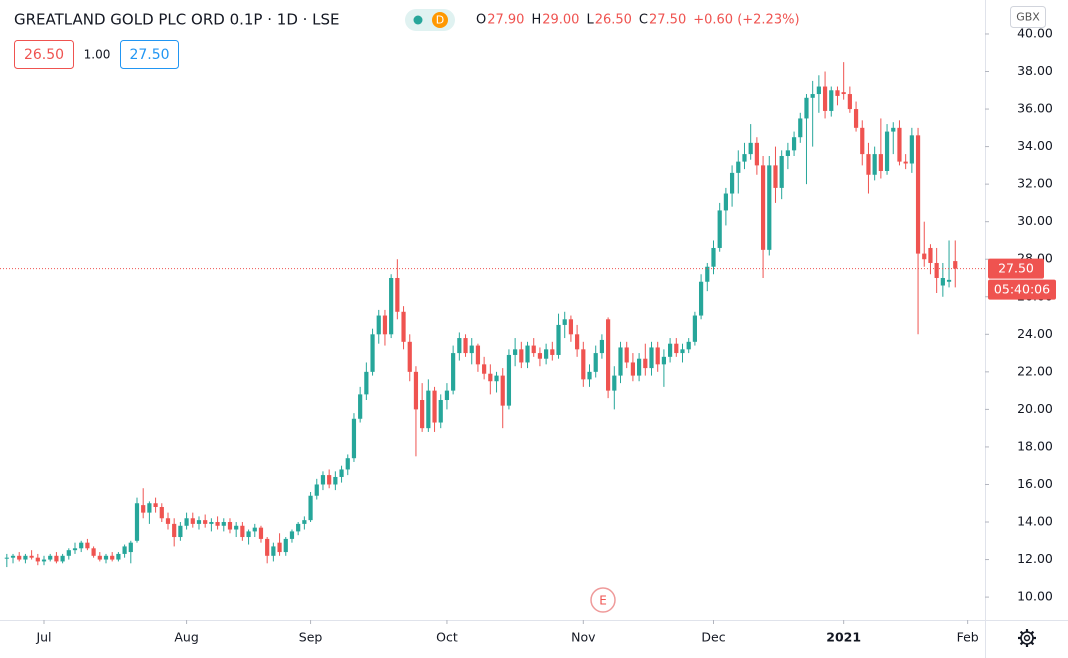 The image size is (1068, 658). Describe the element at coordinates (1022, 289) in the screenshot. I see `countdown-label: 05:40:06` at that location.